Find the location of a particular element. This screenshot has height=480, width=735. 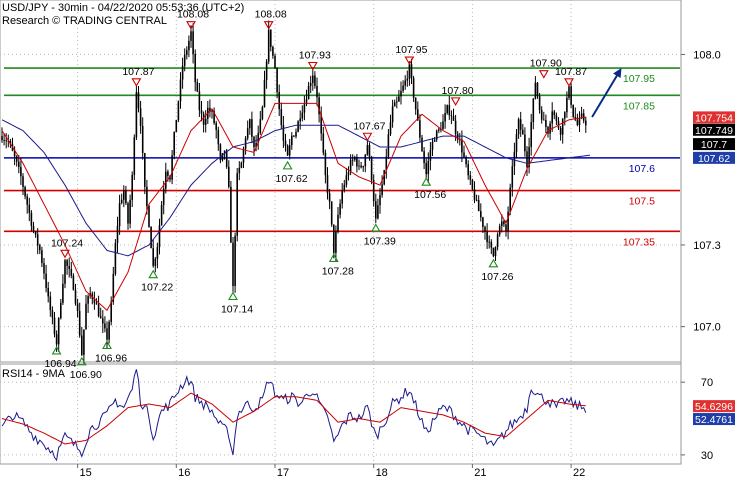

pivot-high-label: 107.67 is located at coordinates (369, 126).